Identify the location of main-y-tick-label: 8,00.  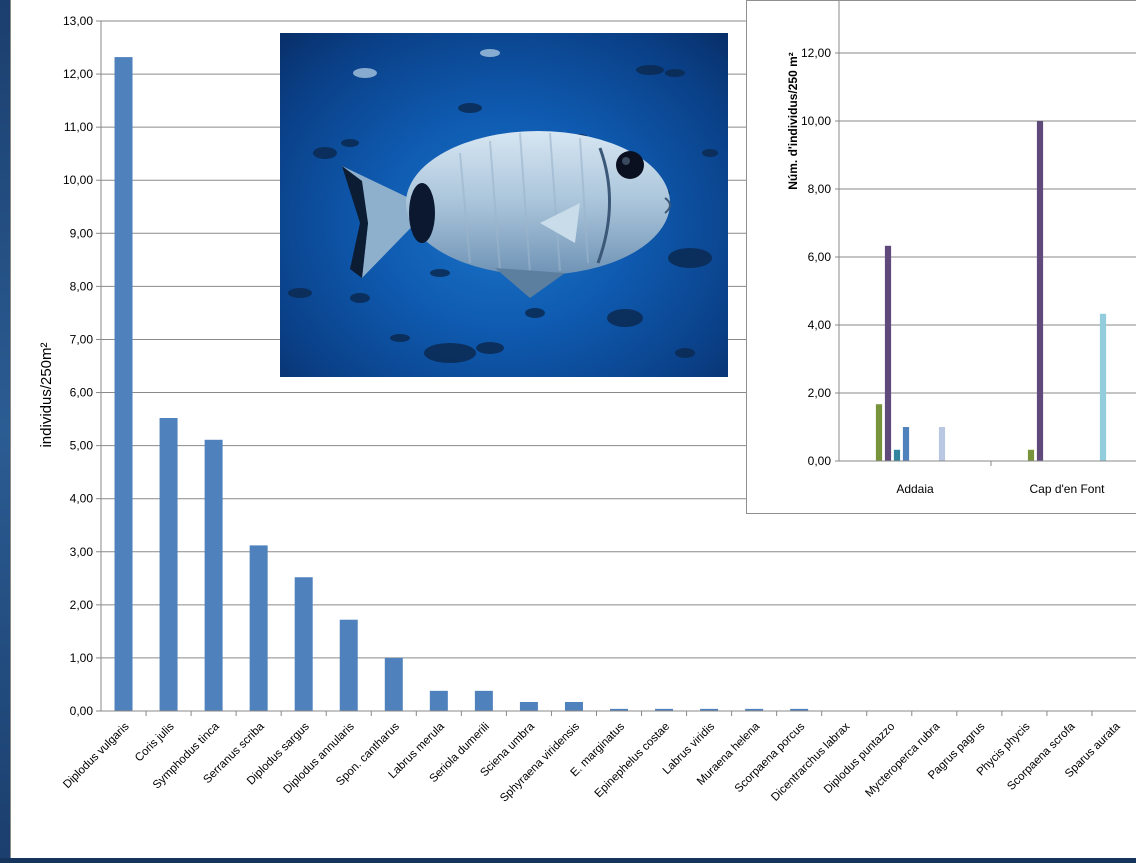
(82, 286).